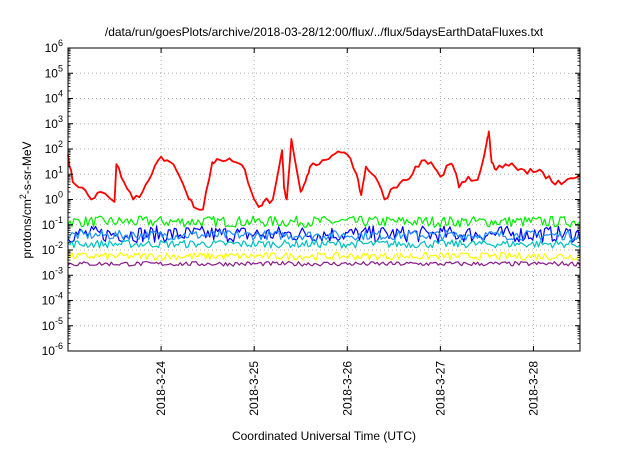  I want to click on y-tick-label: 10⁻⁶, so click(52, 349).